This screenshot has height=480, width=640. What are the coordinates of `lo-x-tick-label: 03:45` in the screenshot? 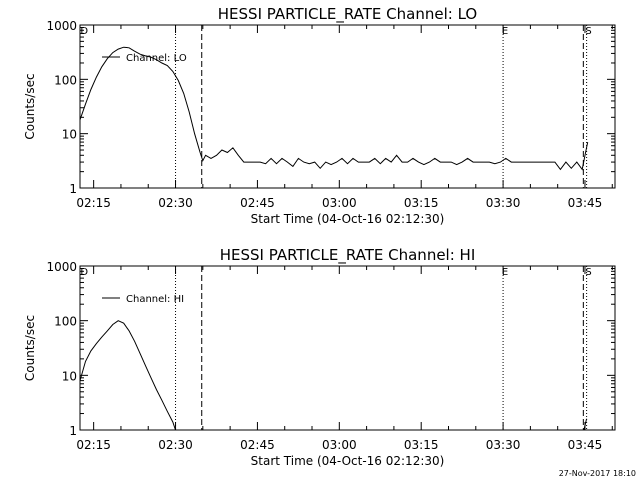 It's located at (585, 203).